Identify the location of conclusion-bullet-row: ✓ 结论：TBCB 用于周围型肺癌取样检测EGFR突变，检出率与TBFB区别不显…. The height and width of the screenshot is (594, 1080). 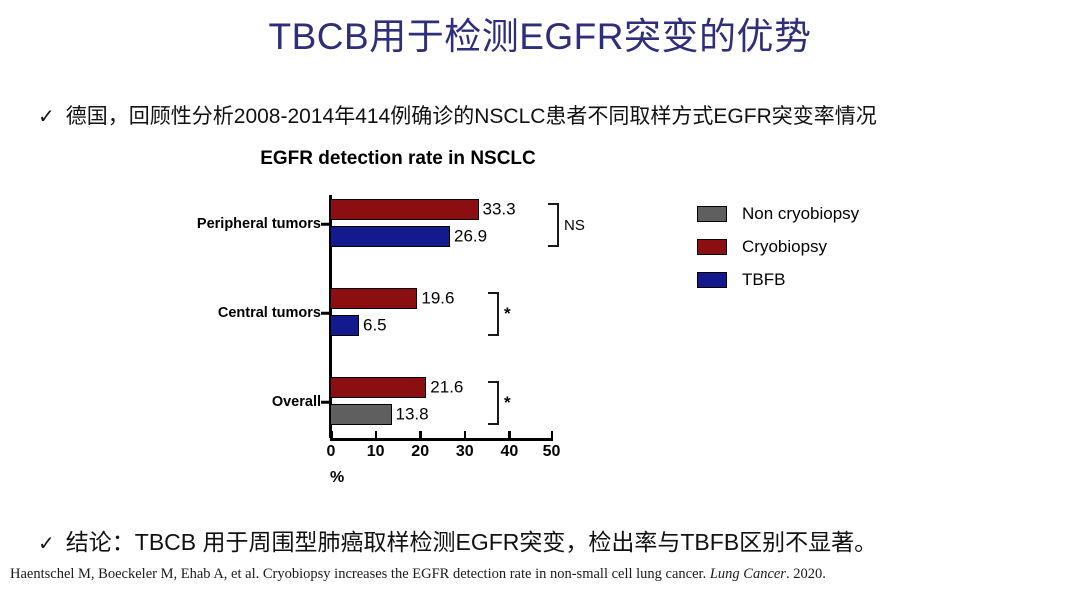
(457, 540).